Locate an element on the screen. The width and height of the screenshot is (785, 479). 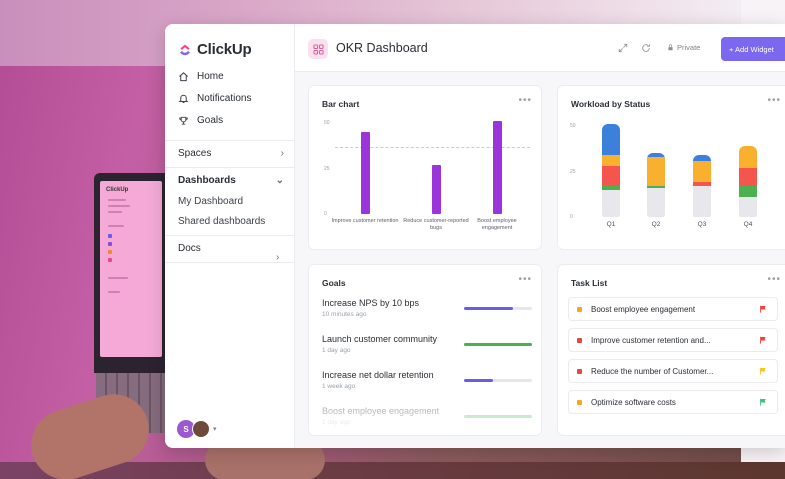
sidebar-section-dashboards: Dashboards ⌄ is located at coordinates (231, 180).